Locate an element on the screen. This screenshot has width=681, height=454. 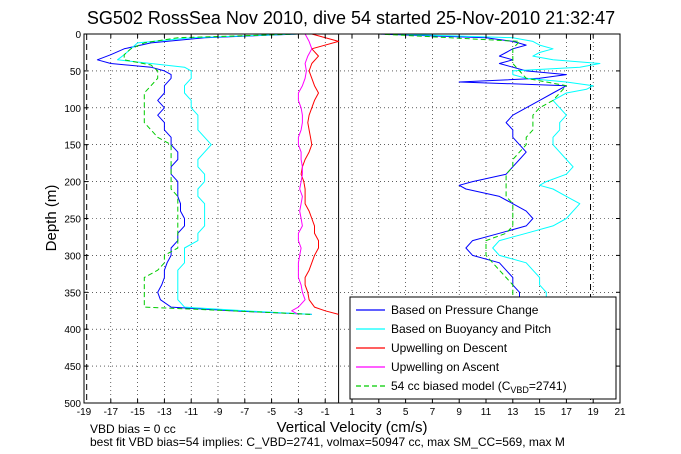
x-tick-label: 21 is located at coordinates (620, 412).